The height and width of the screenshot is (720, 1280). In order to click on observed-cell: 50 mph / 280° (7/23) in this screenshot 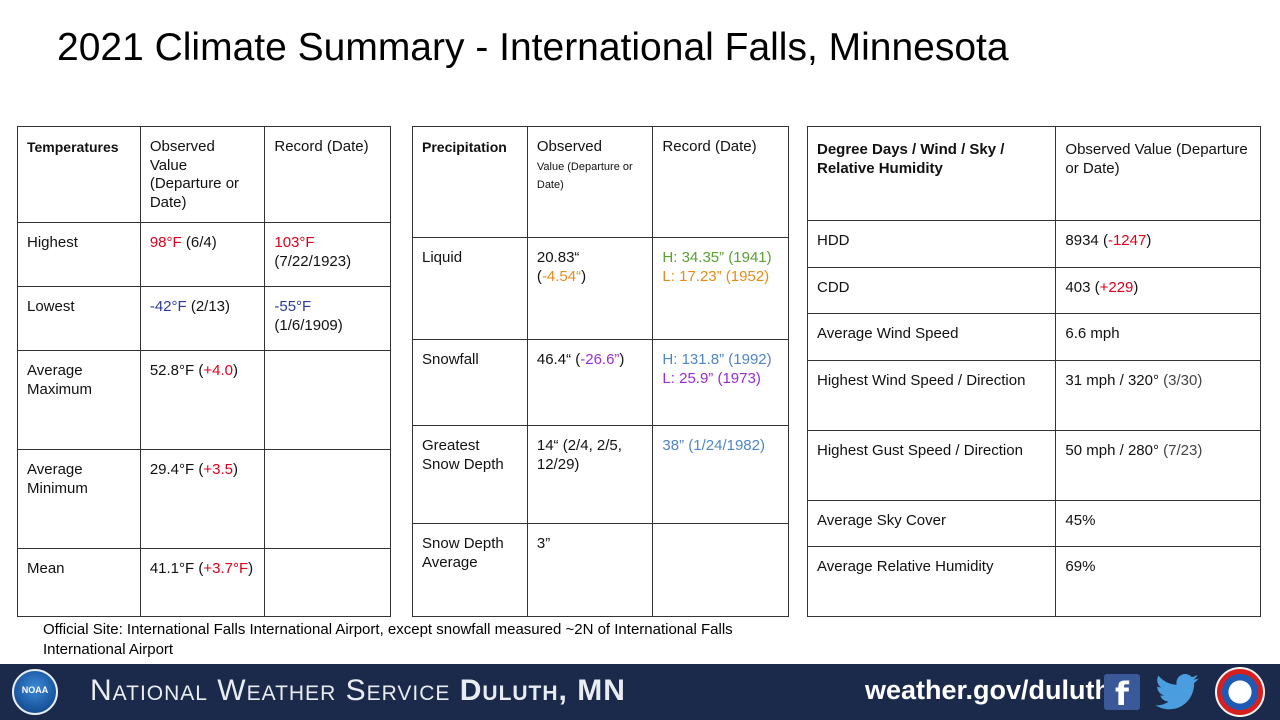, I will do `click(1158, 465)`.